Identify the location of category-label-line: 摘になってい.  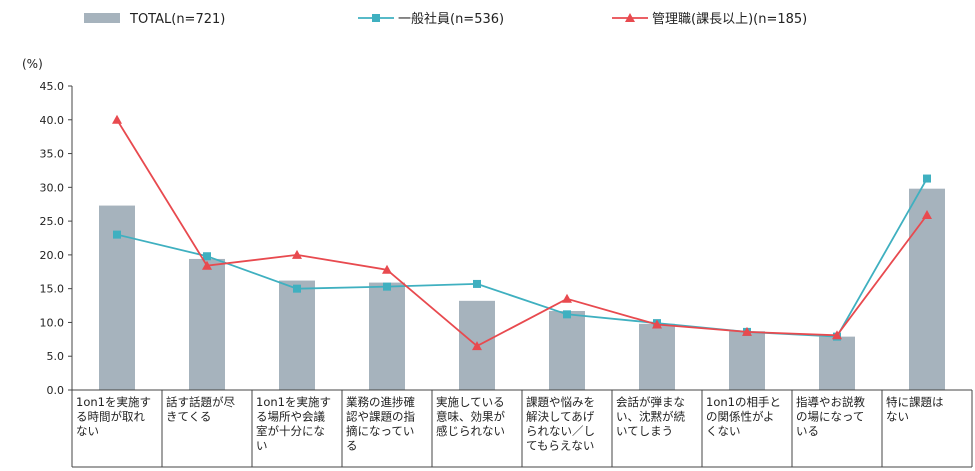
(380, 431).